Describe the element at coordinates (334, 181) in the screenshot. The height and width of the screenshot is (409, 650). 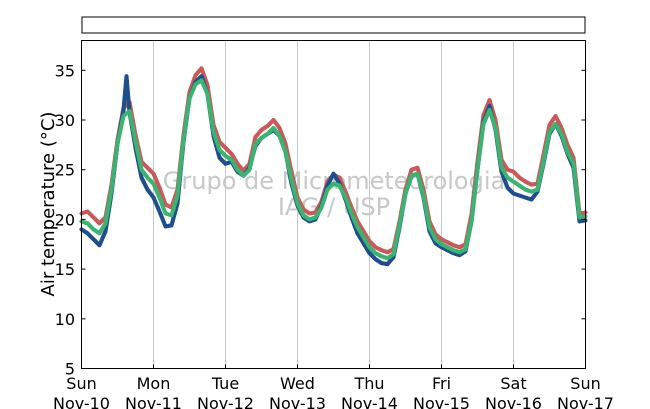
I see `watermark-line-1: Grupo de Micrometeorologia` at that location.